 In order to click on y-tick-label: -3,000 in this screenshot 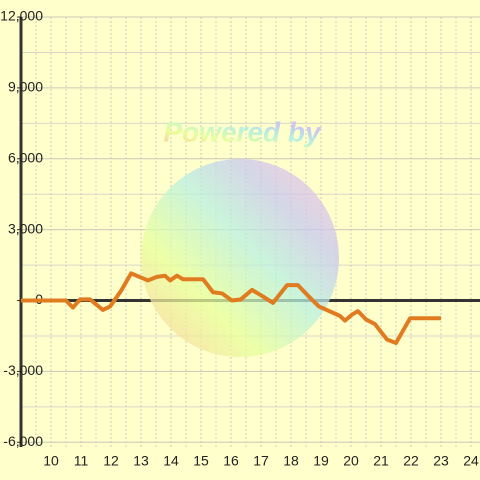, I will do `click(23, 370)`.